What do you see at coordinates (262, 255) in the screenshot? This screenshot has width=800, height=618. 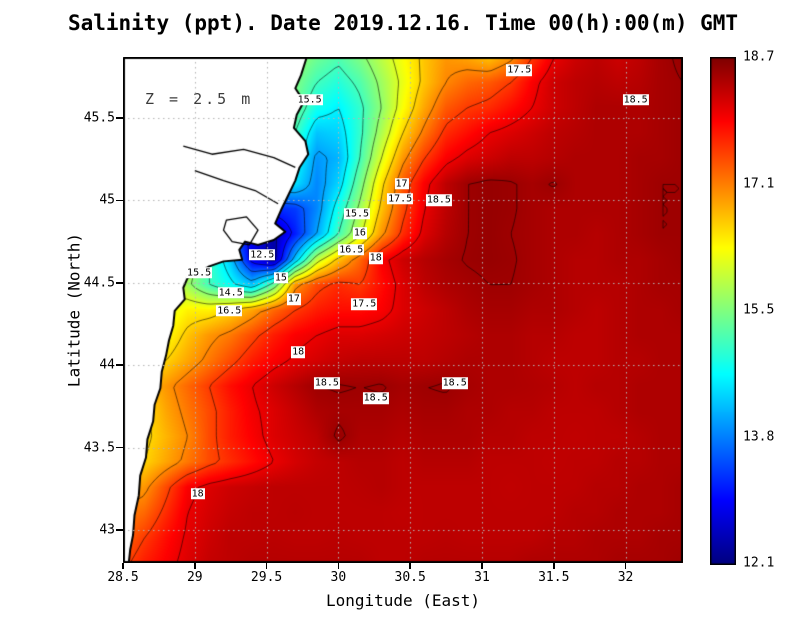 I see `contour-label: 12.5` at bounding box center [262, 255].